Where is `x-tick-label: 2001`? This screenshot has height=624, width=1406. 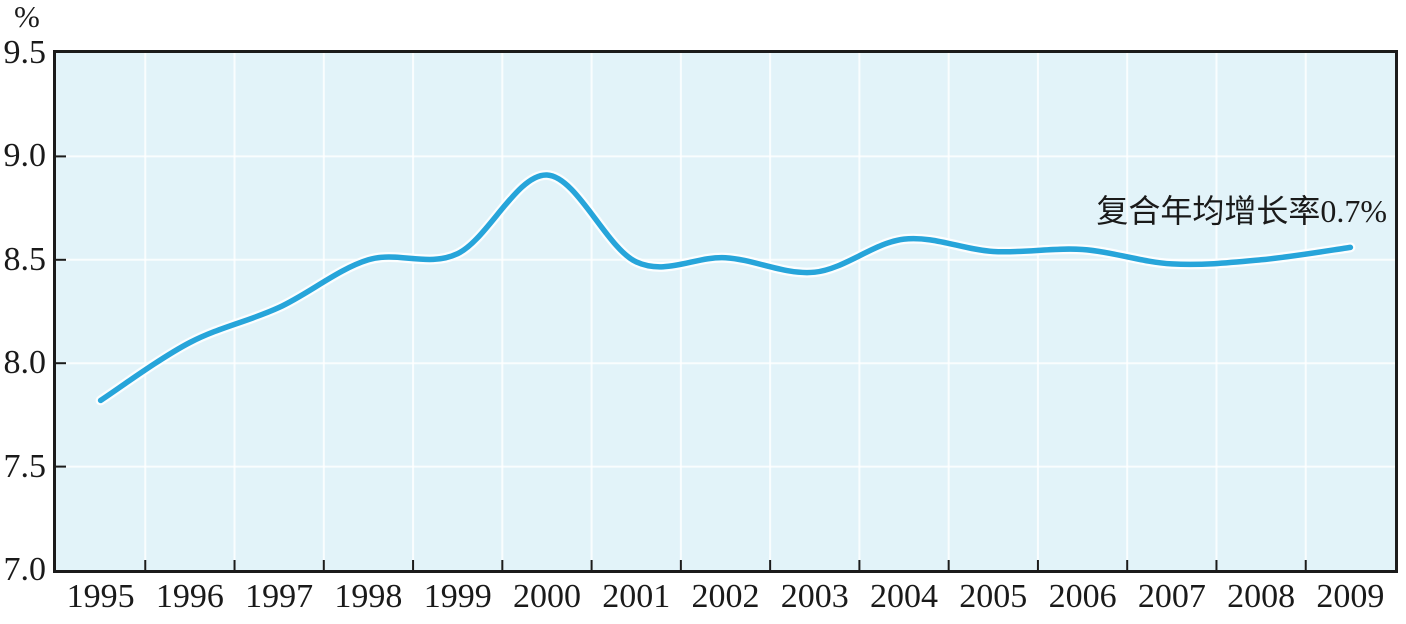 x-tick-label: 2001 is located at coordinates (636, 596).